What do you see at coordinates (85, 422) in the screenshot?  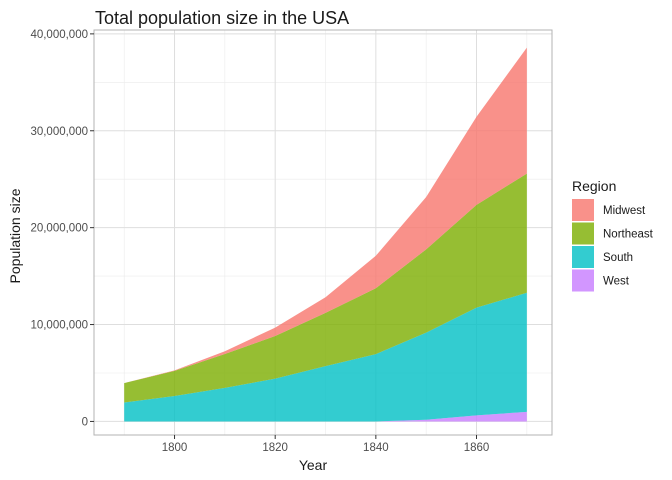 I see `y-tick-label: 0` at bounding box center [85, 422].